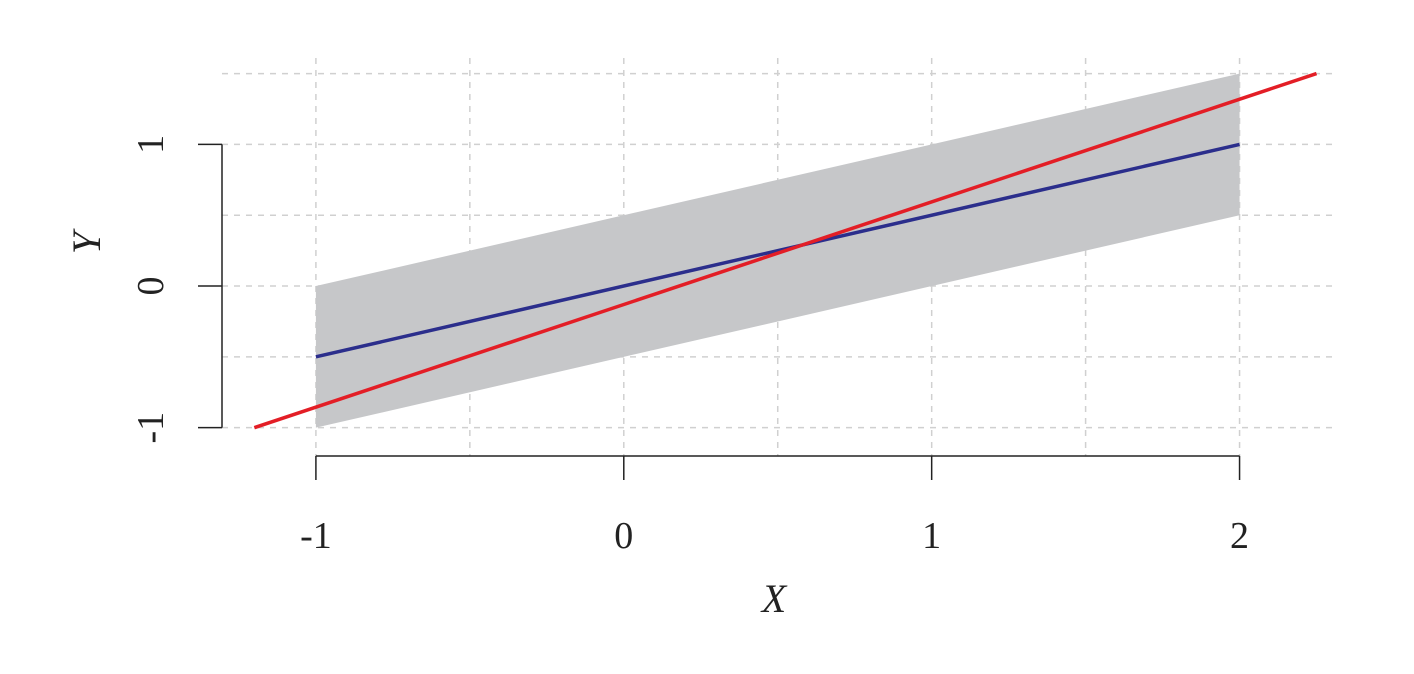 This screenshot has width=1414, height=674. I want to click on y-tick-label: 0, so click(151, 286).